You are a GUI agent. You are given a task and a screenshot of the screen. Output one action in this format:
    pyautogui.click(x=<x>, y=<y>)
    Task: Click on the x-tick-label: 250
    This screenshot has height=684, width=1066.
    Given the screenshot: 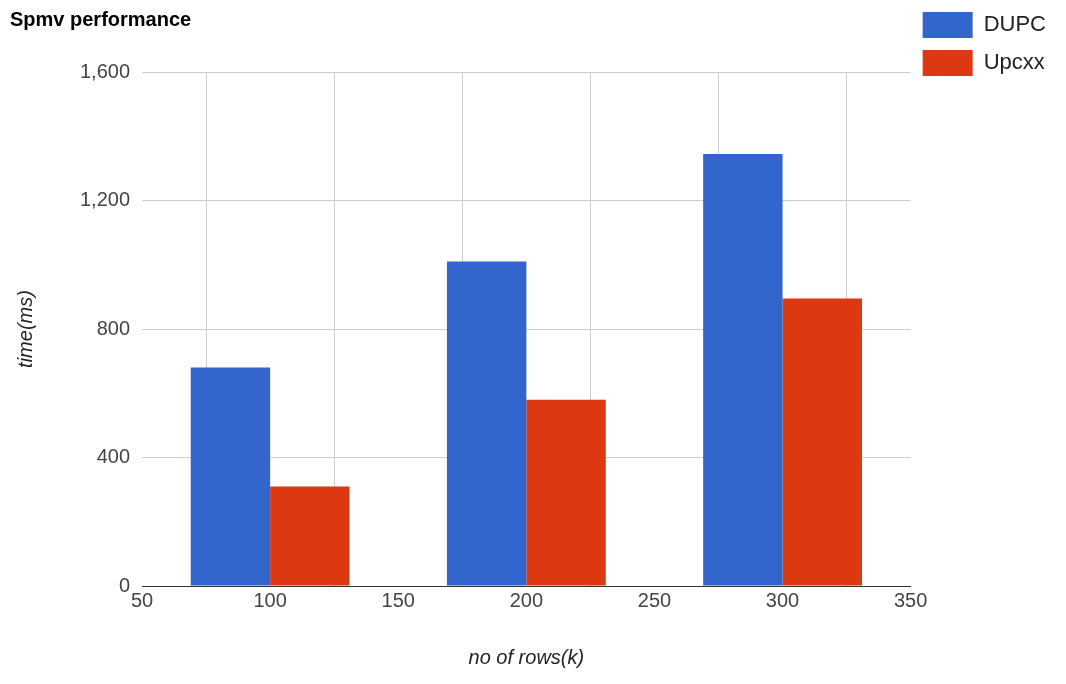 What is the action you would take?
    pyautogui.click(x=654, y=599)
    